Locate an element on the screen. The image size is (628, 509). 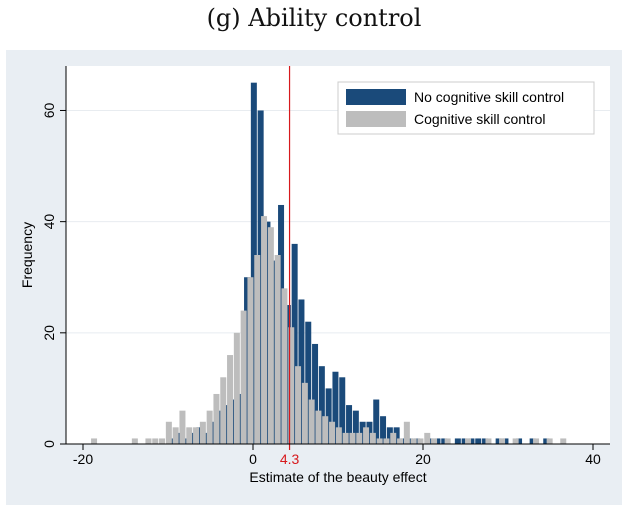
chart-title: (g) Ability control is located at coordinates (314, 18).